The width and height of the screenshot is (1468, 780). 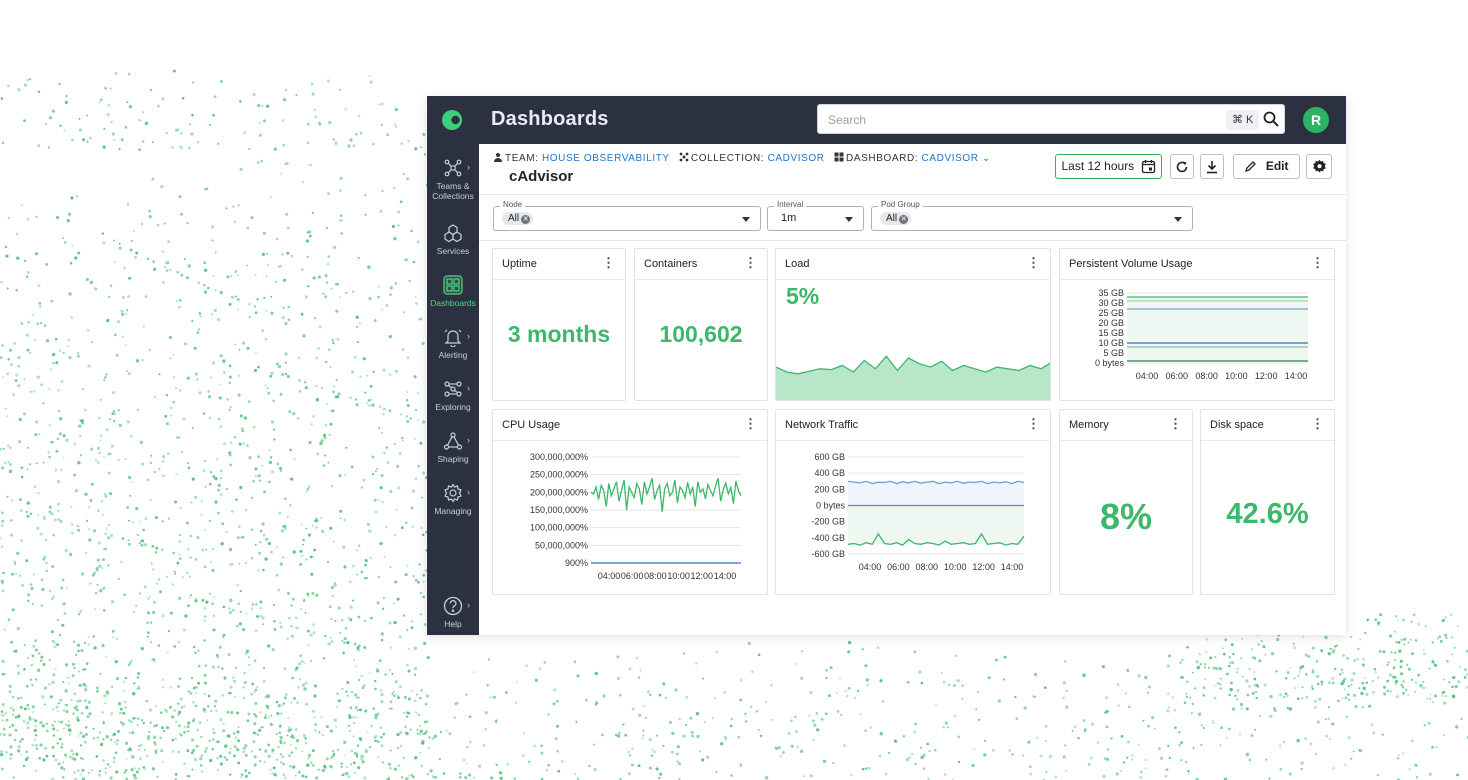 What do you see at coordinates (453, 176) in the screenshot?
I see `sidebar-item-teams-collections: › Teams & Collections` at bounding box center [453, 176].